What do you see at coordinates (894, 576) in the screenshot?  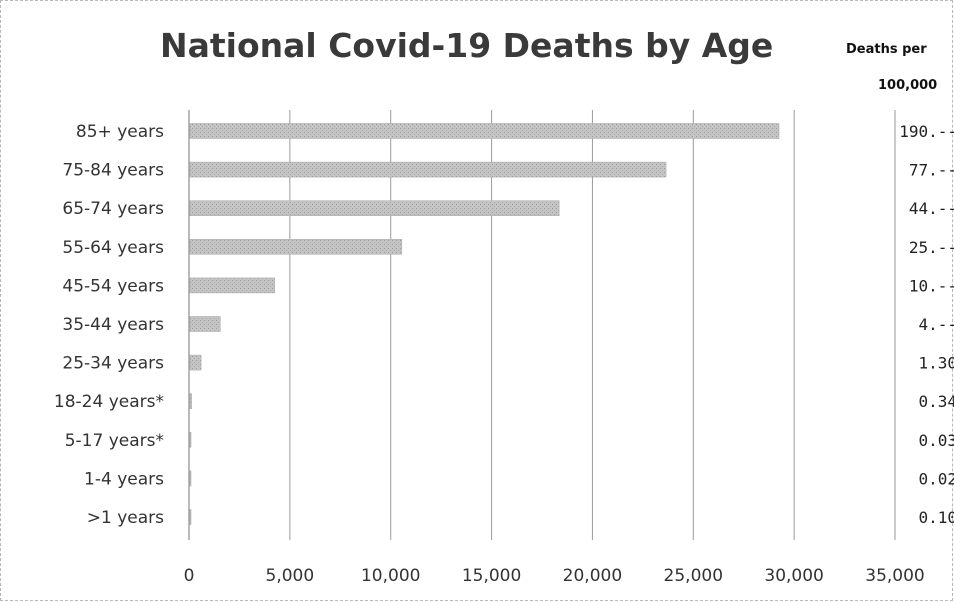 I see `x-tick-label: 35,000` at bounding box center [894, 576].